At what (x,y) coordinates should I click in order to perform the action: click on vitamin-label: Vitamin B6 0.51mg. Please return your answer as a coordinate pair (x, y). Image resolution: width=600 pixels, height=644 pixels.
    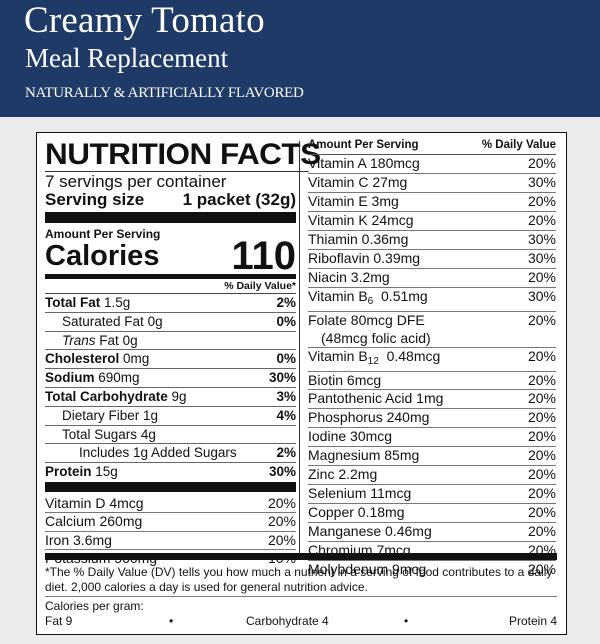
    Looking at the image, I should click on (368, 299).